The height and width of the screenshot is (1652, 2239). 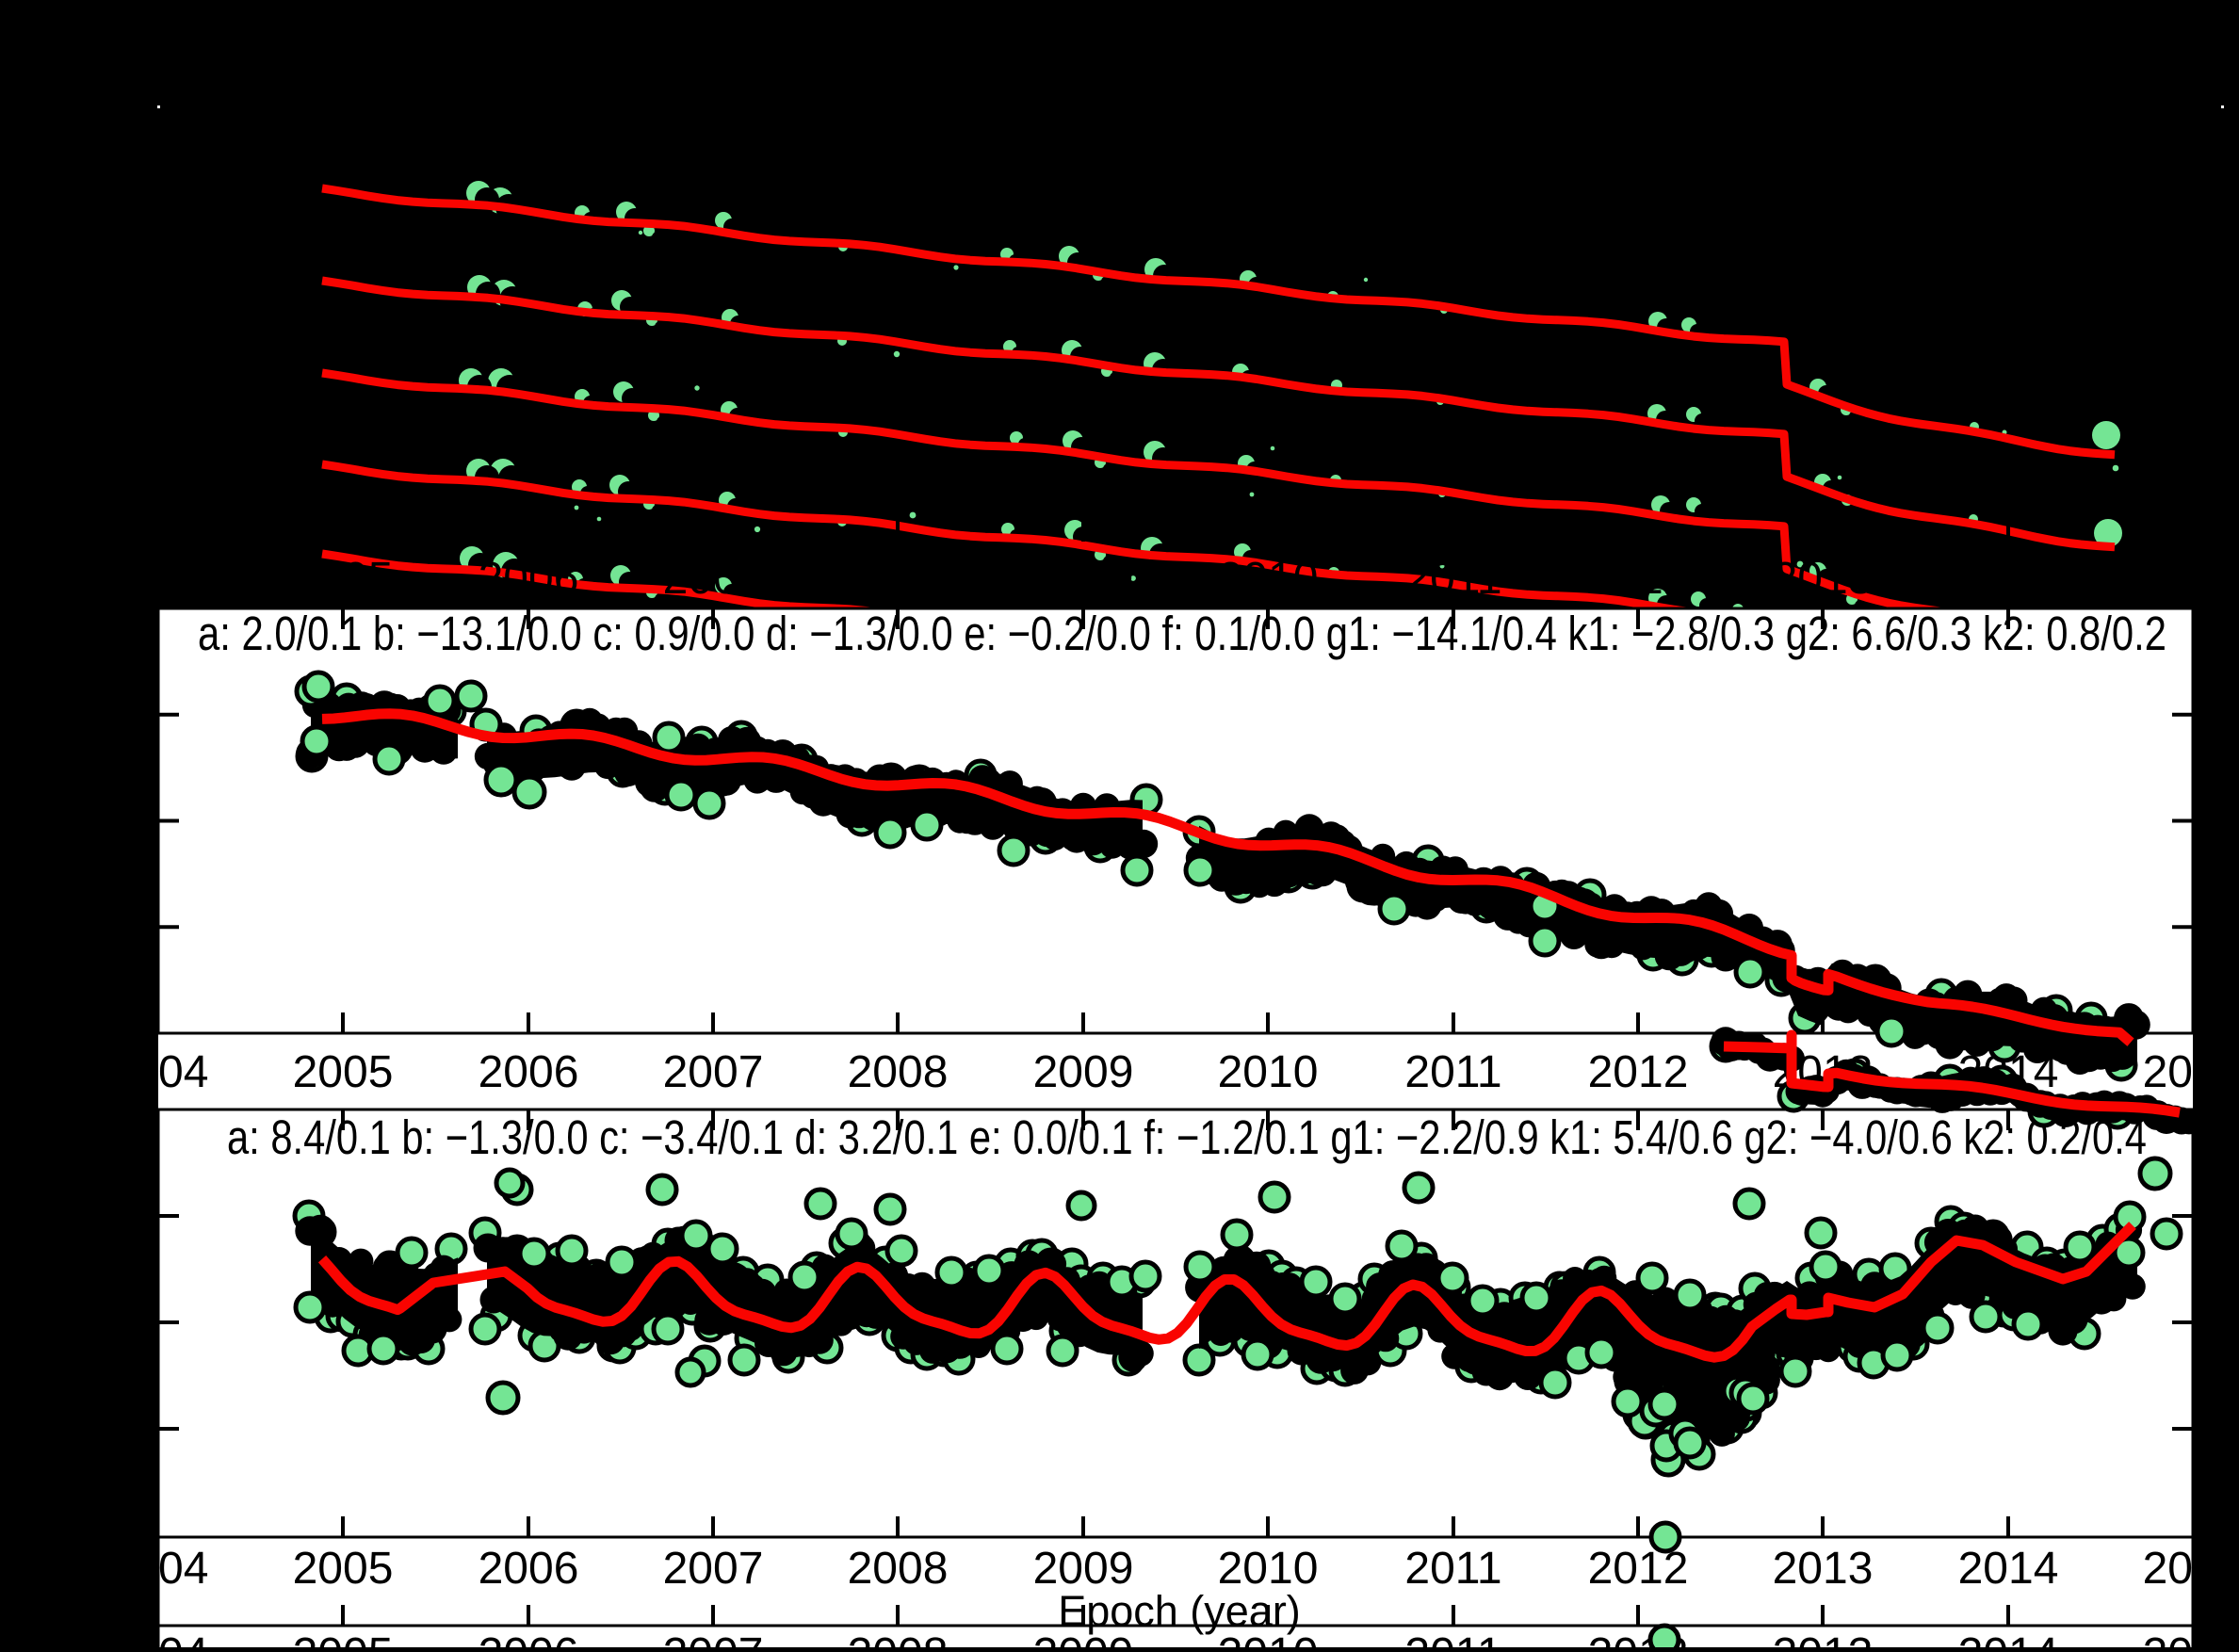 I want to click on svg-text: Epoch (year), so click(x=1179, y=1611).